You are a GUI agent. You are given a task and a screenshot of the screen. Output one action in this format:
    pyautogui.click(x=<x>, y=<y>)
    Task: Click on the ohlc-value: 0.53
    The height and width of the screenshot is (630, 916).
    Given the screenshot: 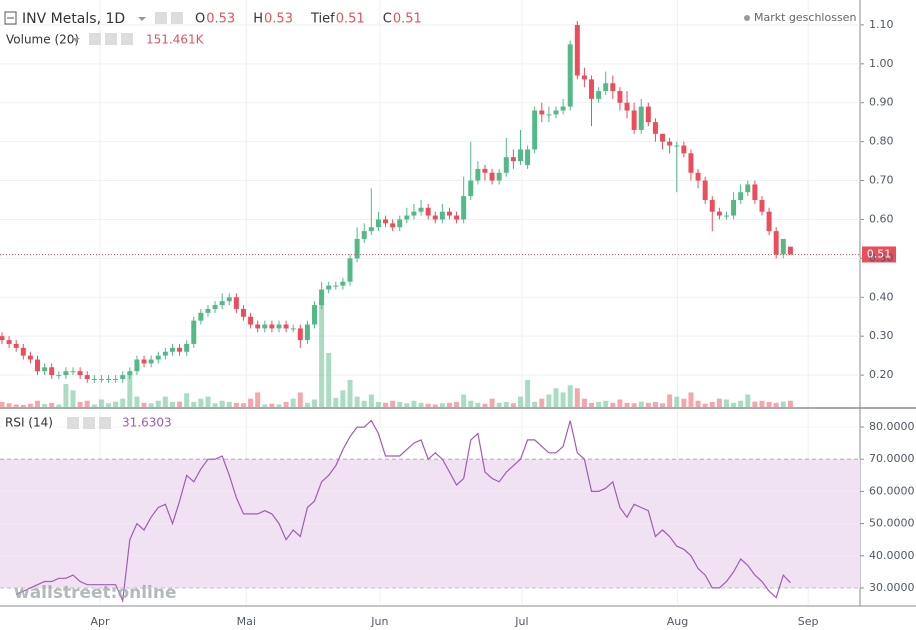 What is the action you would take?
    pyautogui.click(x=220, y=19)
    